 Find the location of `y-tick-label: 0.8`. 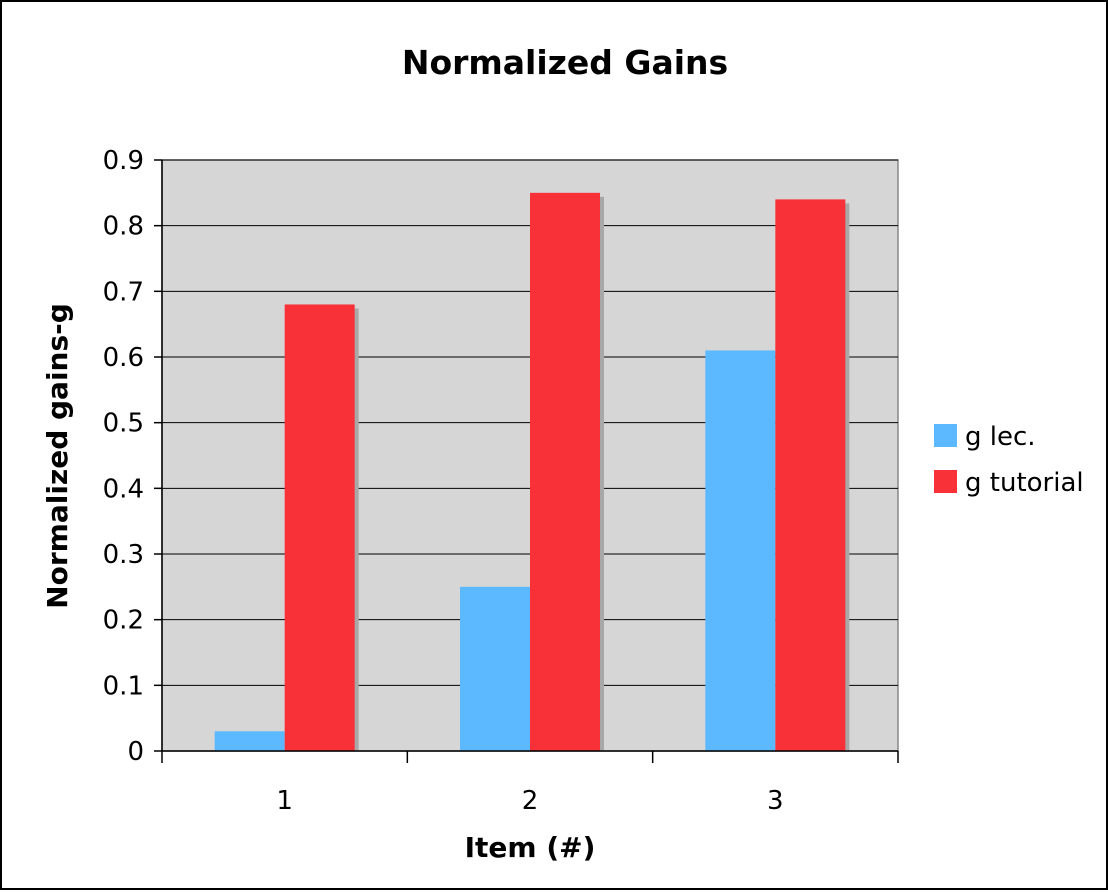

y-tick-label: 0.8 is located at coordinates (123, 227).